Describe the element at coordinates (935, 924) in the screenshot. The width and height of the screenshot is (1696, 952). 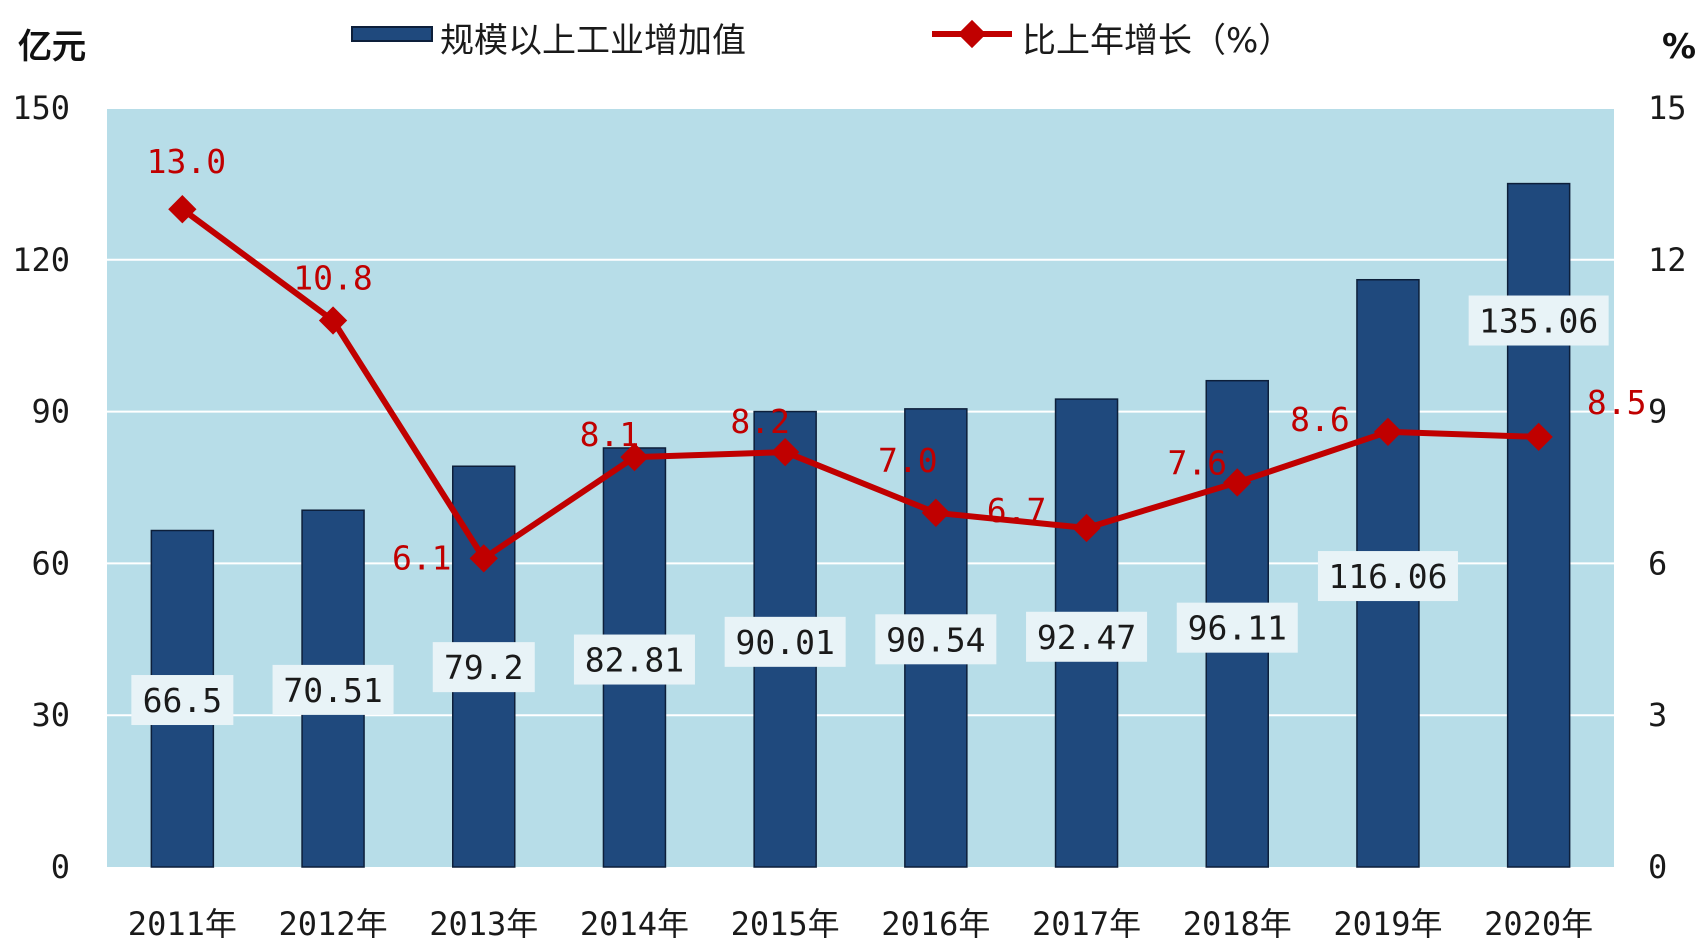
I see `x-tick-label: 2016年` at that location.